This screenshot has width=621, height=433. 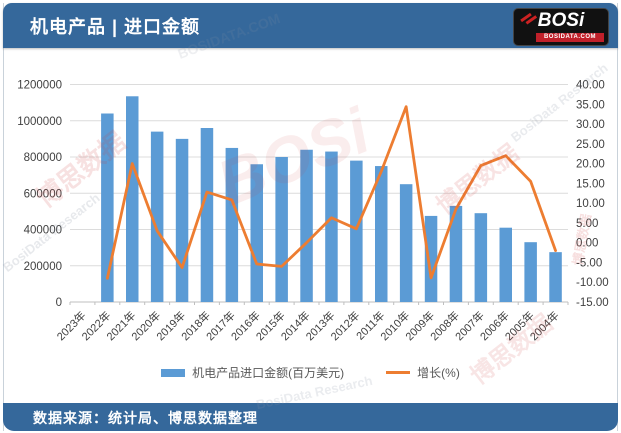 What do you see at coordinates (43, 194) in the screenshot?
I see `y-axis-label-left: 600000` at bounding box center [43, 194].